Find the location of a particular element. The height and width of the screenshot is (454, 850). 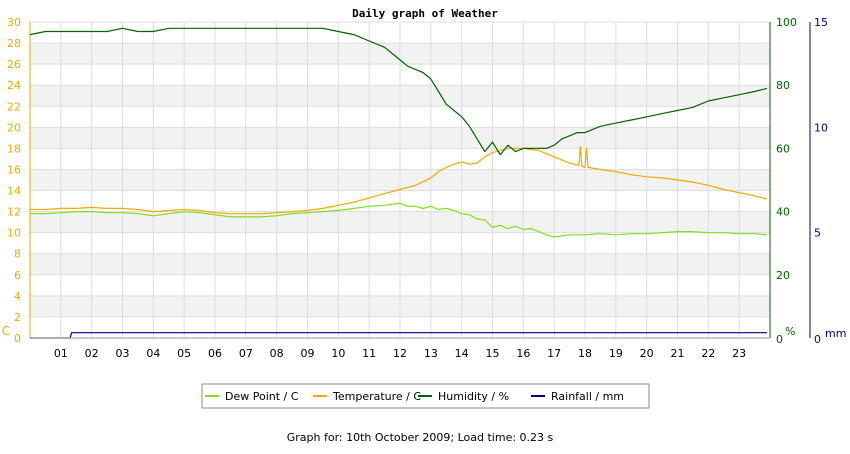

x-tick-label: 15 is located at coordinates (493, 353).